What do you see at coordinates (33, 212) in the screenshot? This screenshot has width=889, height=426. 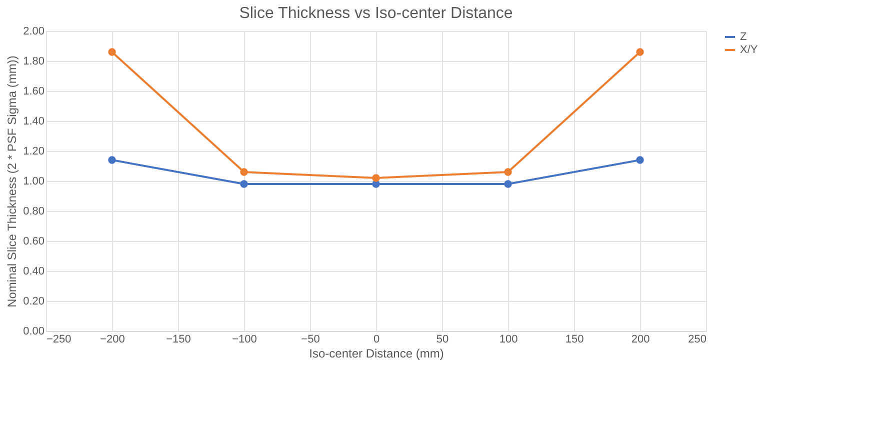 I see `y-tick-label: 0.80` at bounding box center [33, 212].